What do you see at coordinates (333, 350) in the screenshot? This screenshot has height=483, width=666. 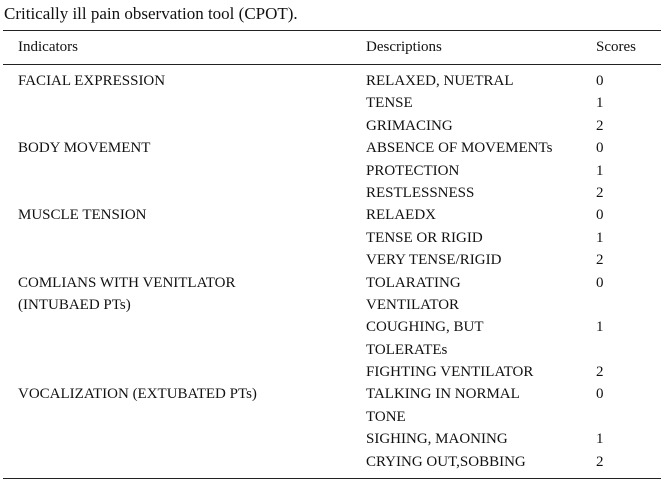 I see `table-row: TOLERATEs` at bounding box center [333, 350].